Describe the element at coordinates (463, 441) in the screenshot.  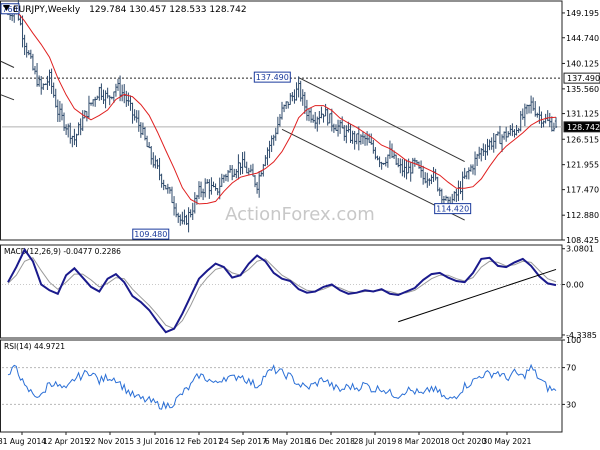
I see `x-tick-label: 18 Oct 2020` at that location.